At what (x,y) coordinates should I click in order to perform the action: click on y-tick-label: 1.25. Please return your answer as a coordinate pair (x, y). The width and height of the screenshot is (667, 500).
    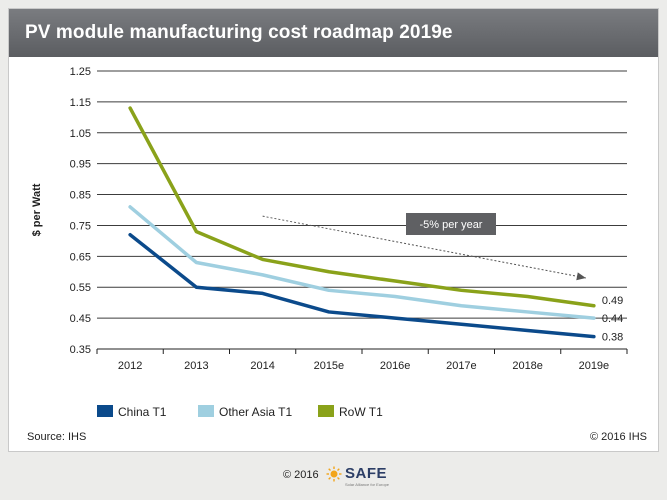
    Looking at the image, I should click on (80, 72).